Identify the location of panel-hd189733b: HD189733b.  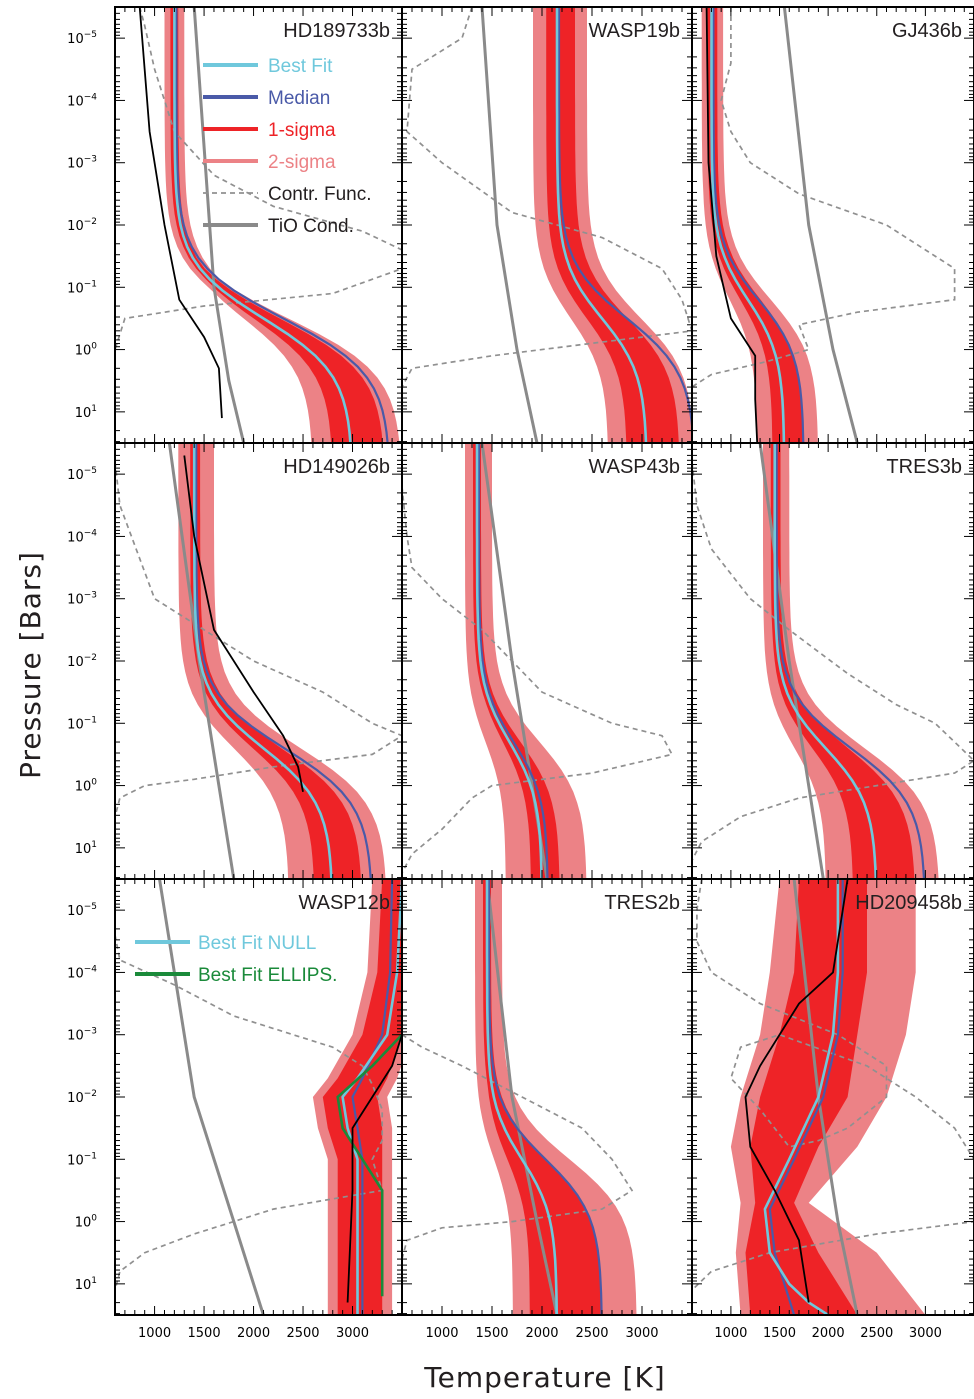
(258, 225).